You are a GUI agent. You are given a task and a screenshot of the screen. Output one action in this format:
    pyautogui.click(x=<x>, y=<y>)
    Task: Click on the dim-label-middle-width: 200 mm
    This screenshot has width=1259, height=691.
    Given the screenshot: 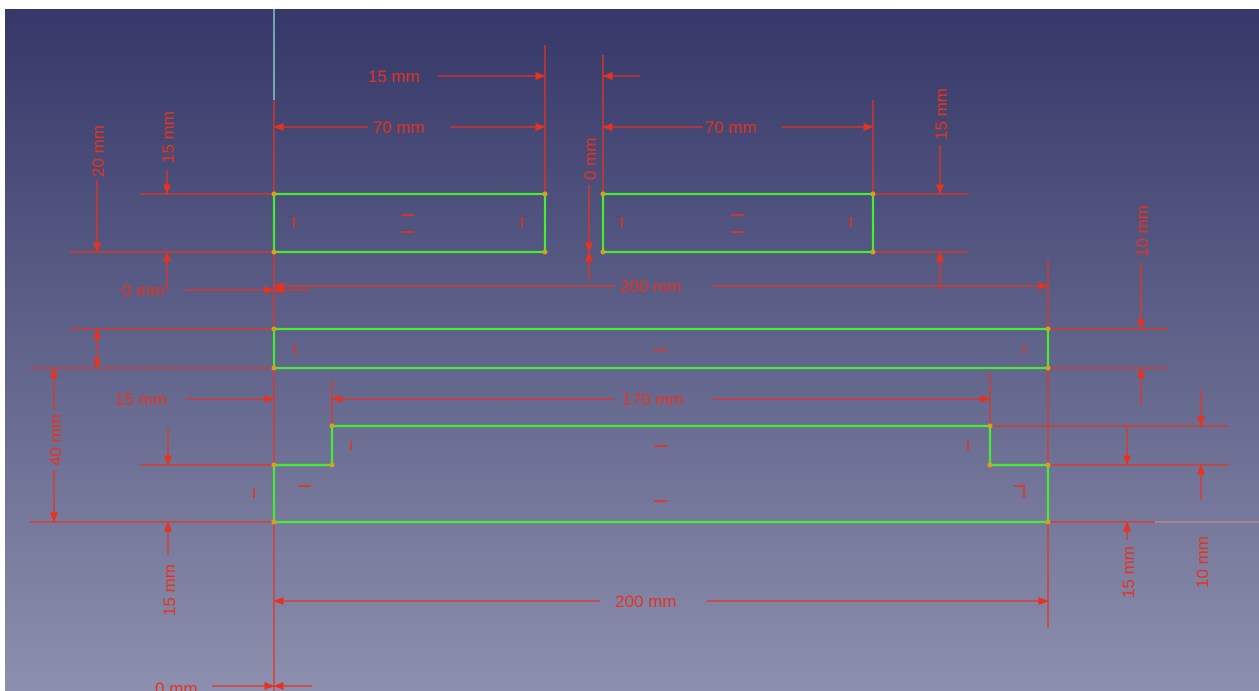 What is the action you would take?
    pyautogui.click(x=650, y=286)
    